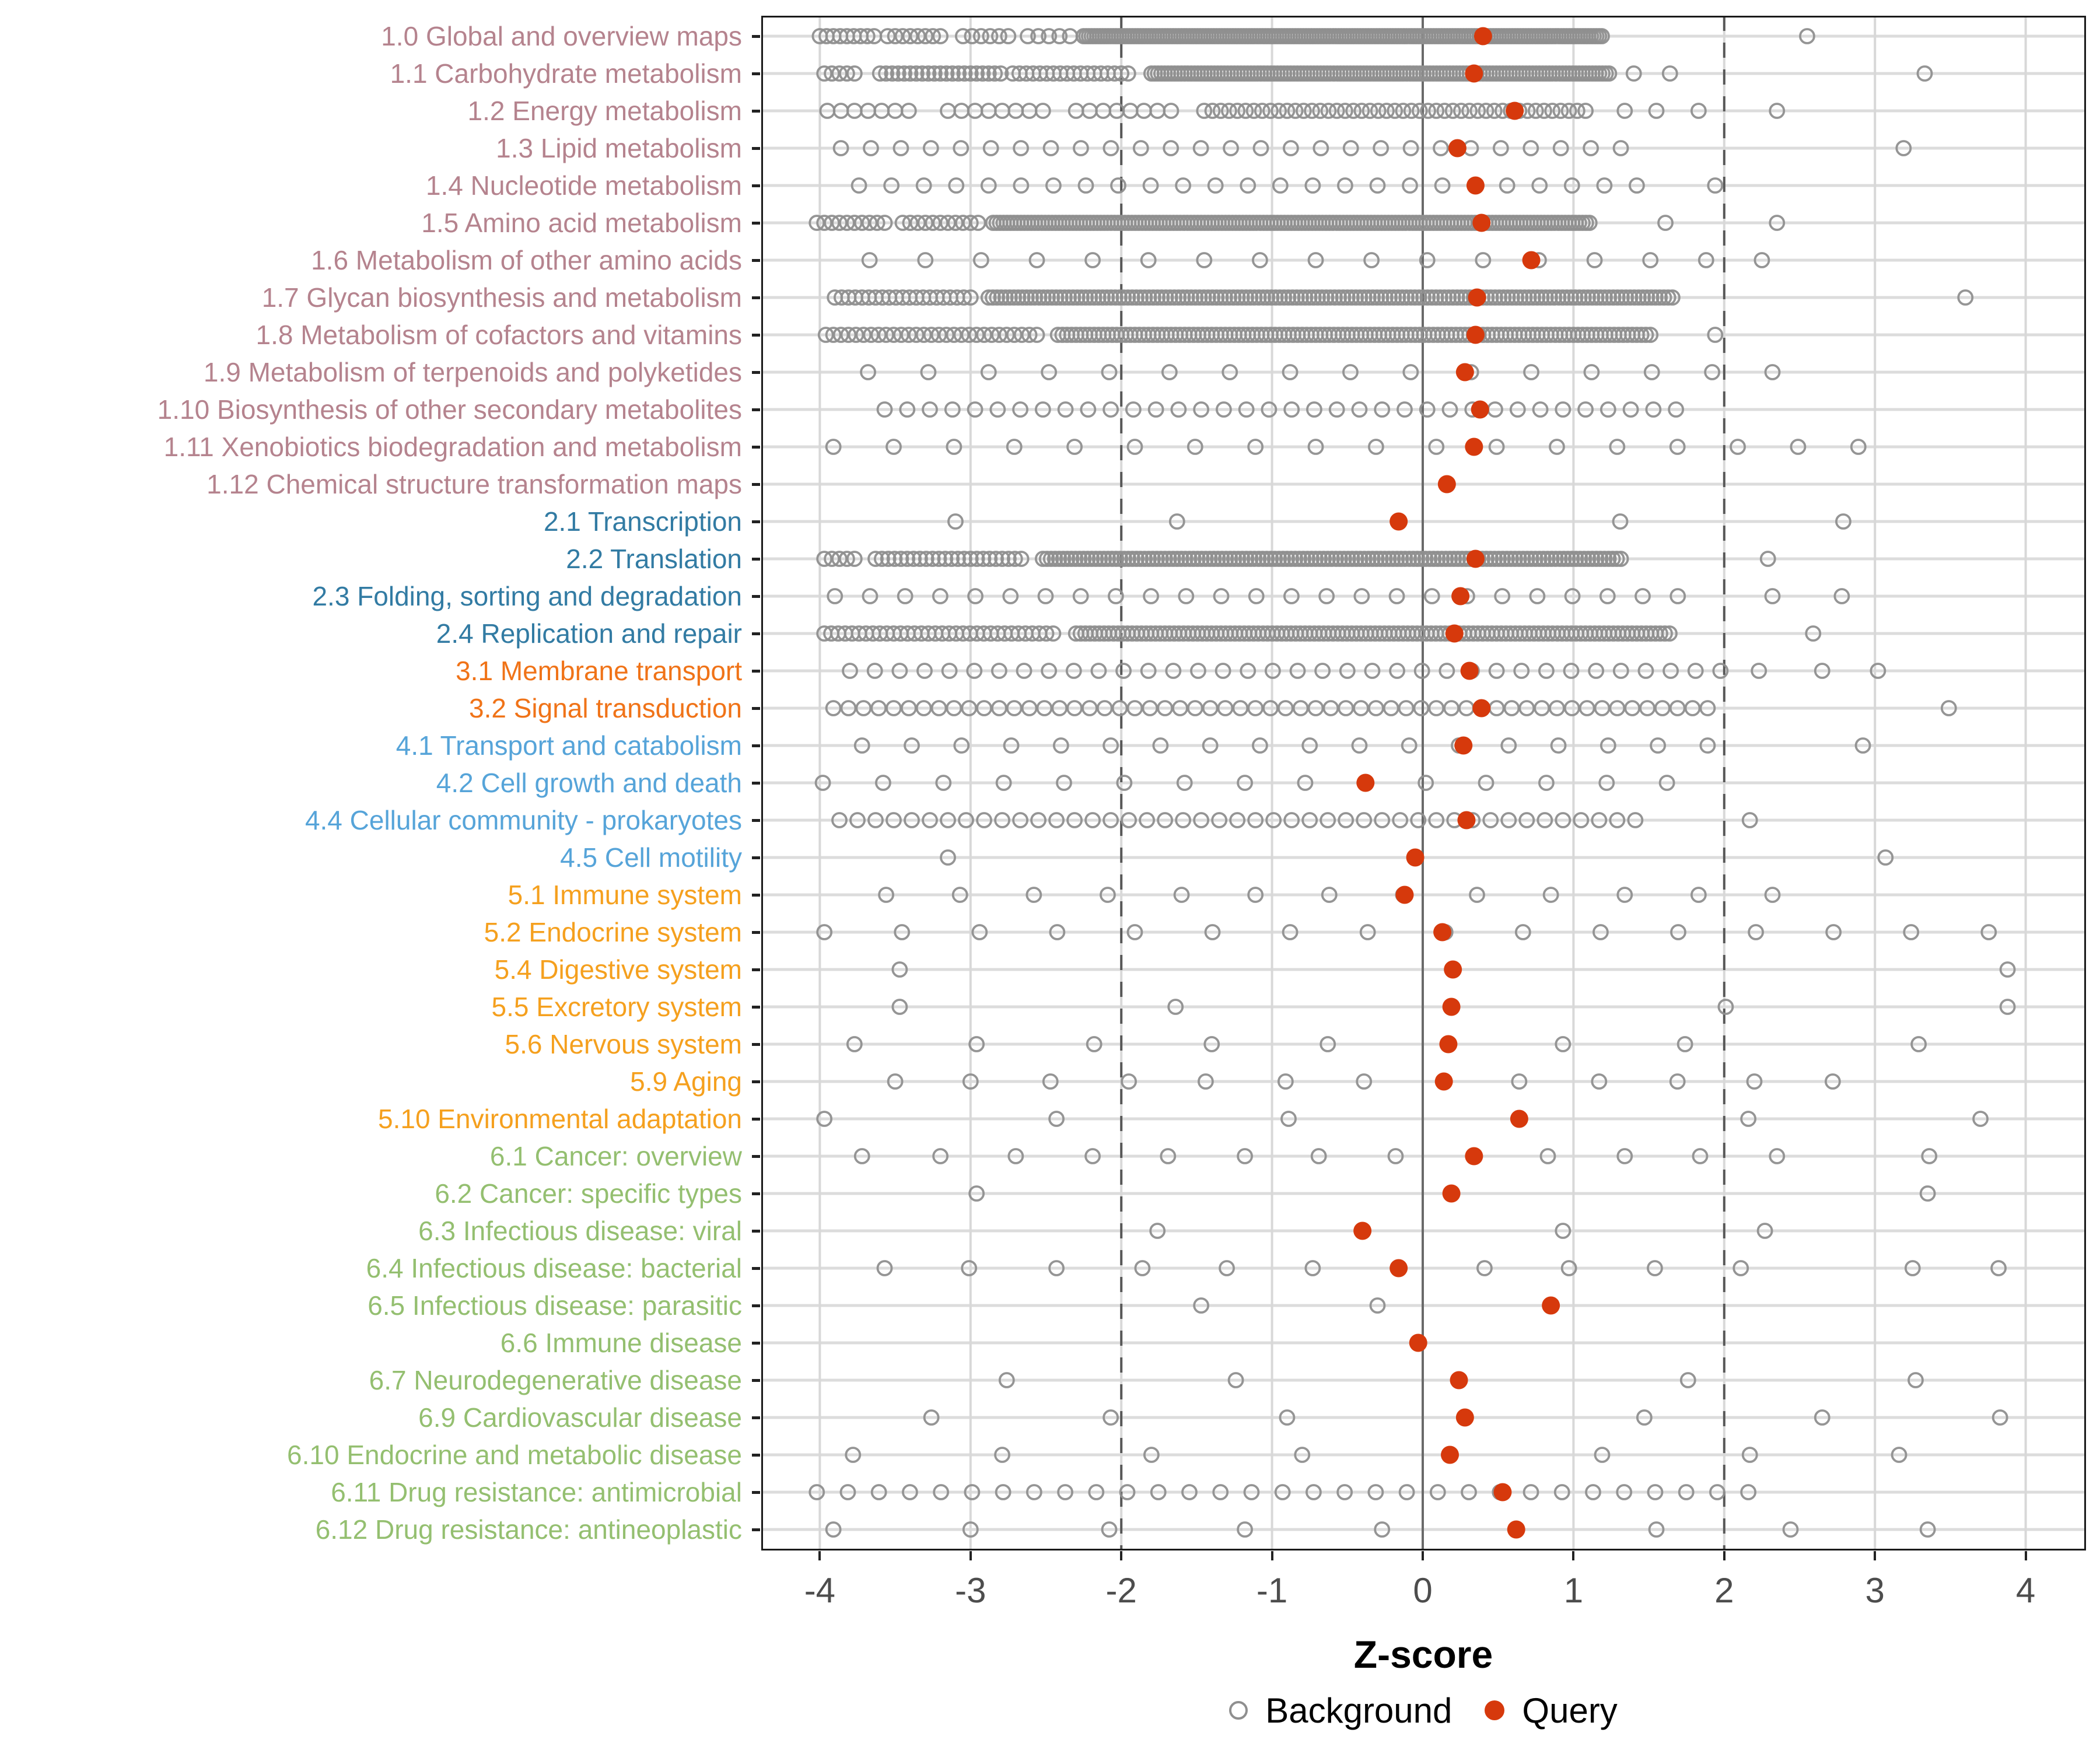 This screenshot has height=1750, width=2100. Describe the element at coordinates (527, 596) in the screenshot. I see `y-axis-label: 2.3 Folding, sorting and degradation` at that location.